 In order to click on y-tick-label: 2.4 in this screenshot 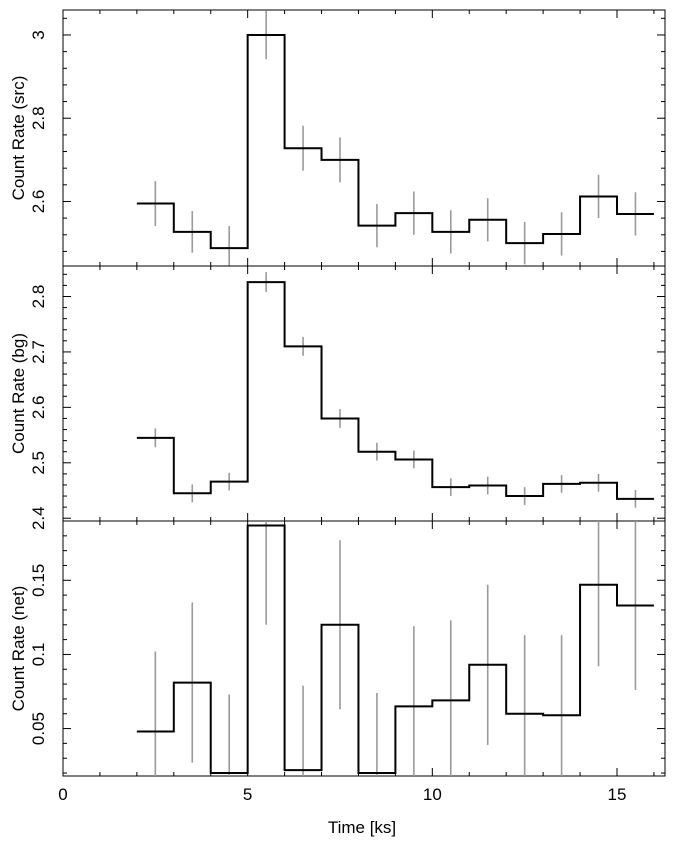, I will do `click(38, 518)`.